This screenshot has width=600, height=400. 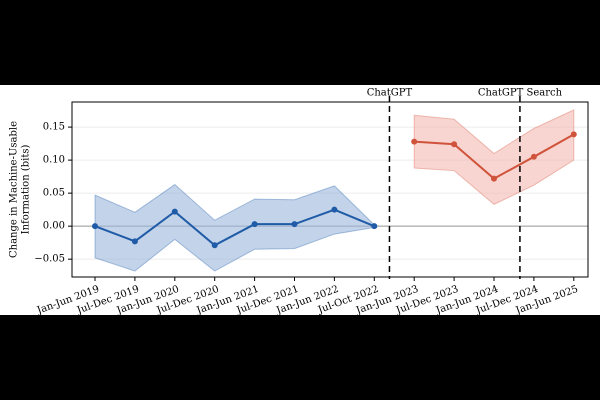 What do you see at coordinates (54, 226) in the screenshot?
I see `y-tick-label: 0.00` at bounding box center [54, 226].